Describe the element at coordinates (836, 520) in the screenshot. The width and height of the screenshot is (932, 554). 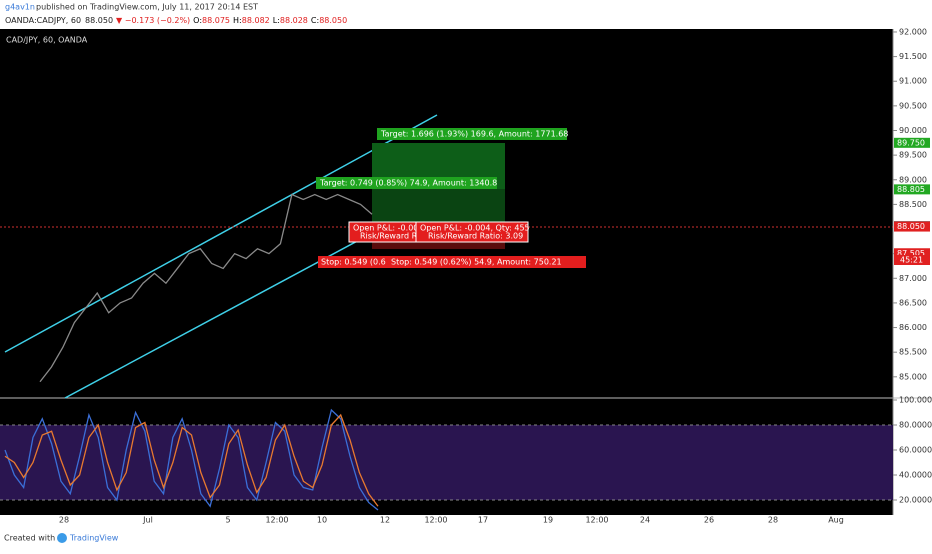
I see `x-tick-label: Aug` at that location.